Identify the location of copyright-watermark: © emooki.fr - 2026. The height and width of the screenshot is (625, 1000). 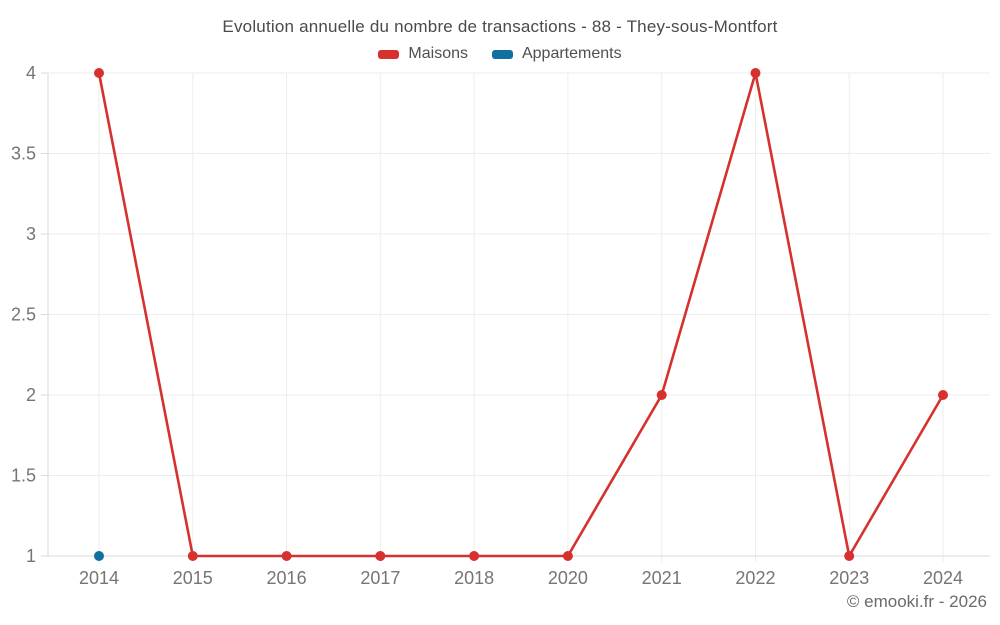
(916, 601).